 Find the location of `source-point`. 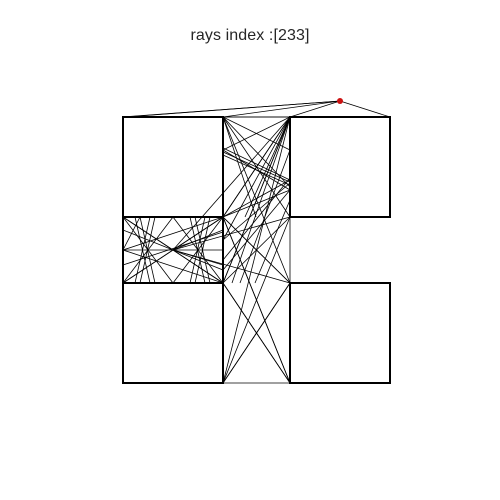

source-point is located at coordinates (340, 101).